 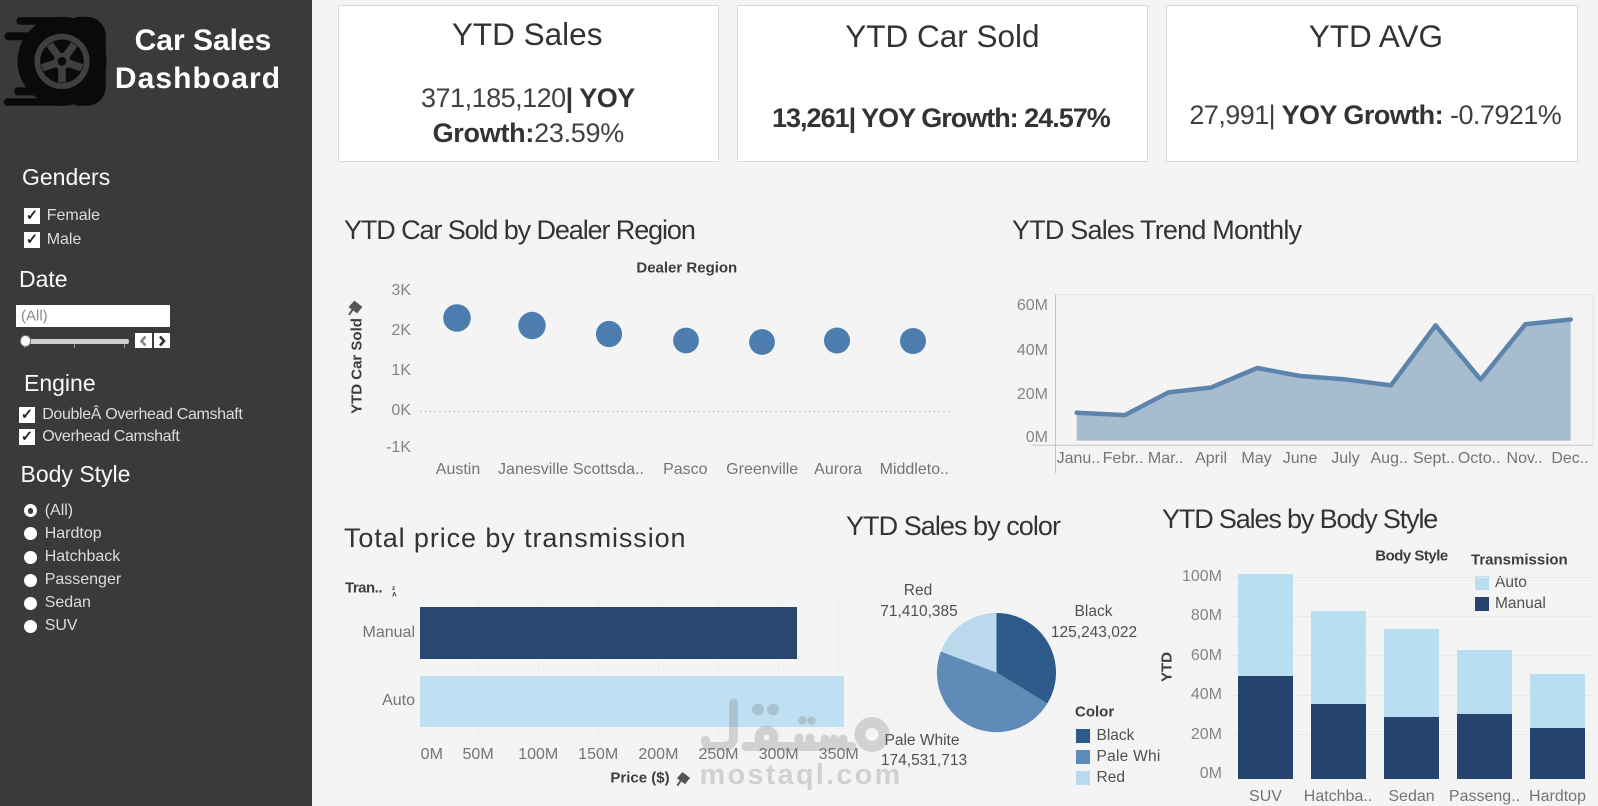 What do you see at coordinates (394, 595) in the screenshot?
I see `svg-text: A` at bounding box center [394, 595].